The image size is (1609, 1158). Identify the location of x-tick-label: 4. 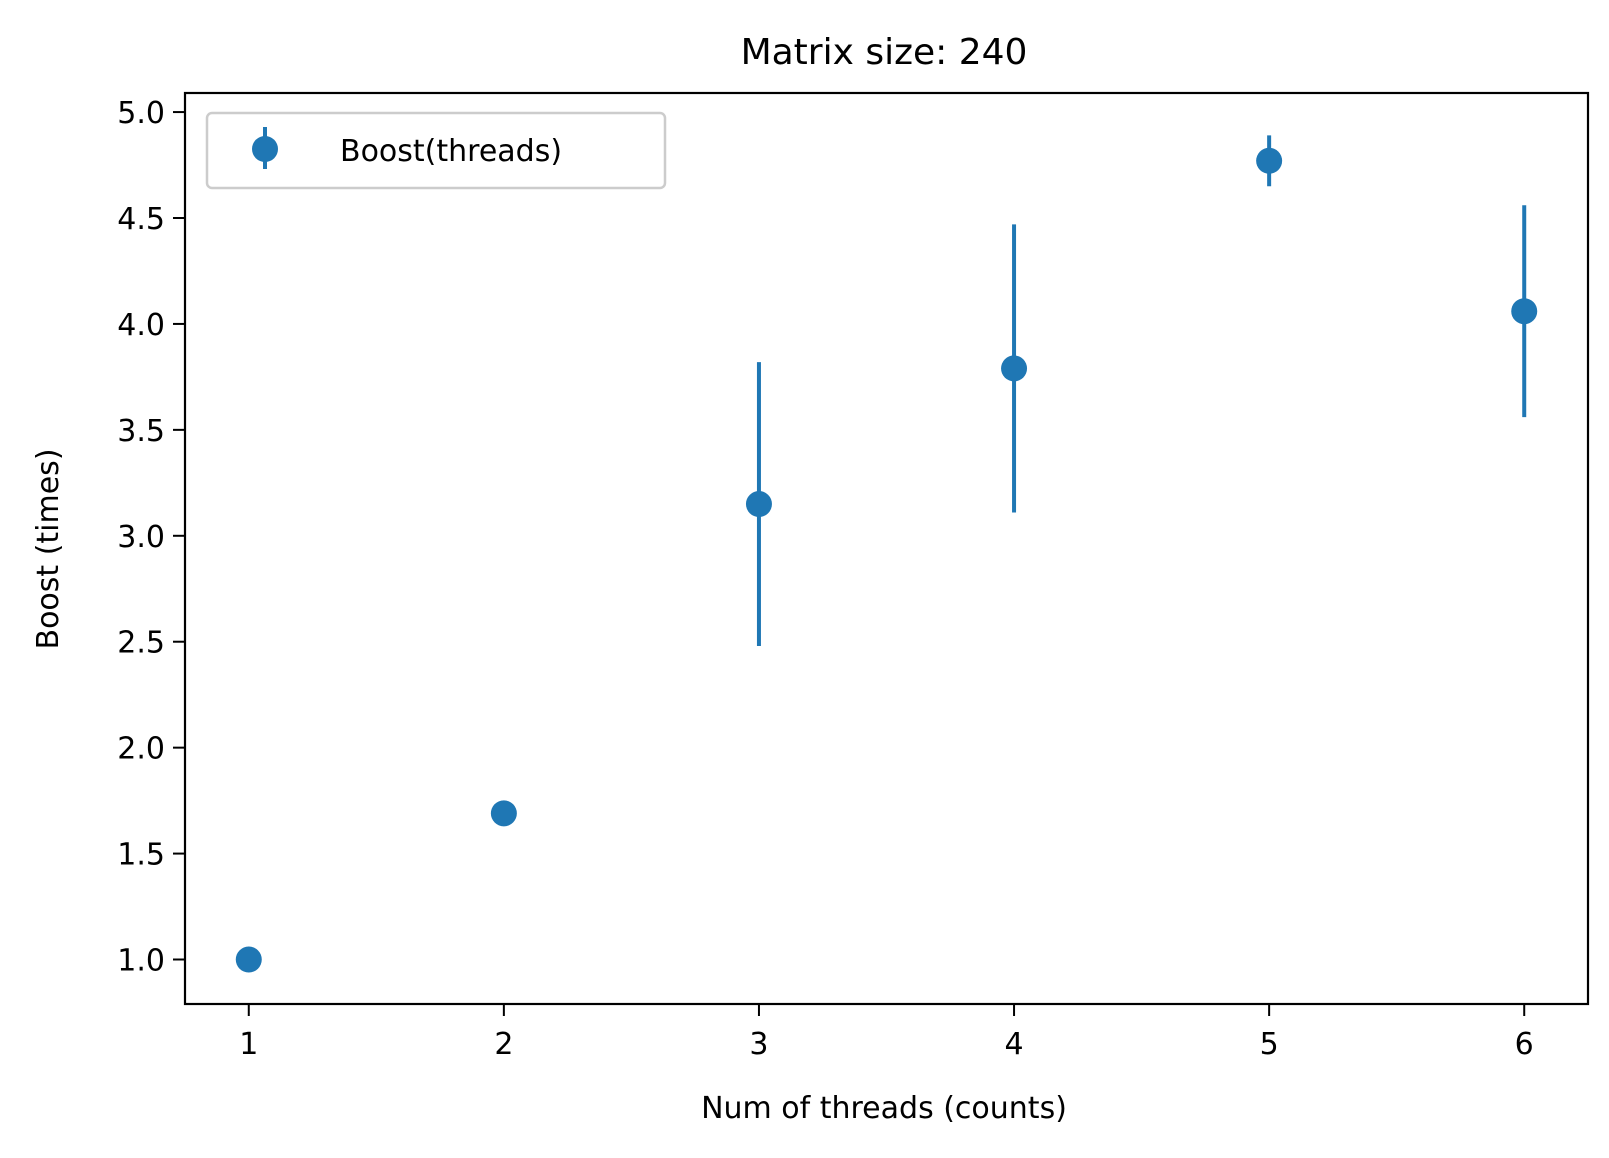
(1013, 1044).